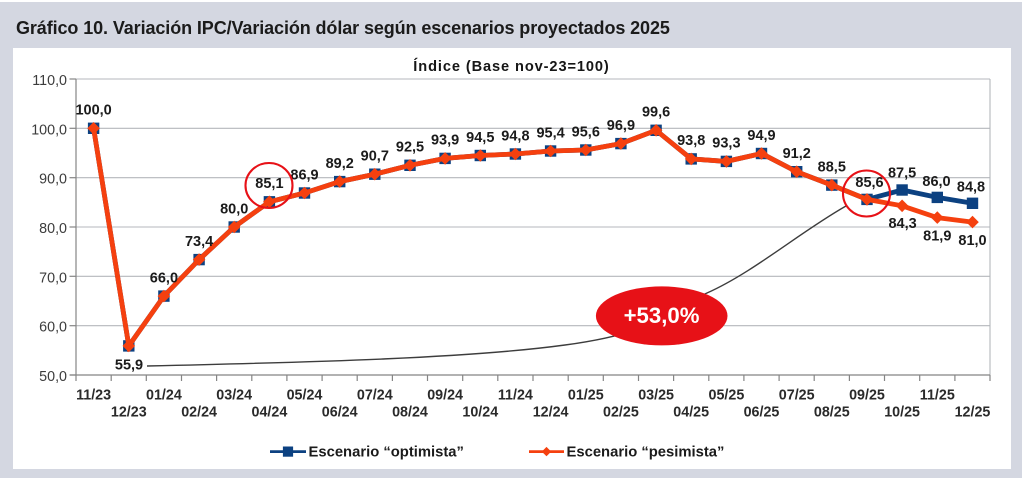 The height and width of the screenshot is (478, 1024). What do you see at coordinates (973, 413) in the screenshot?
I see `svg-text: 12/25` at bounding box center [973, 413].